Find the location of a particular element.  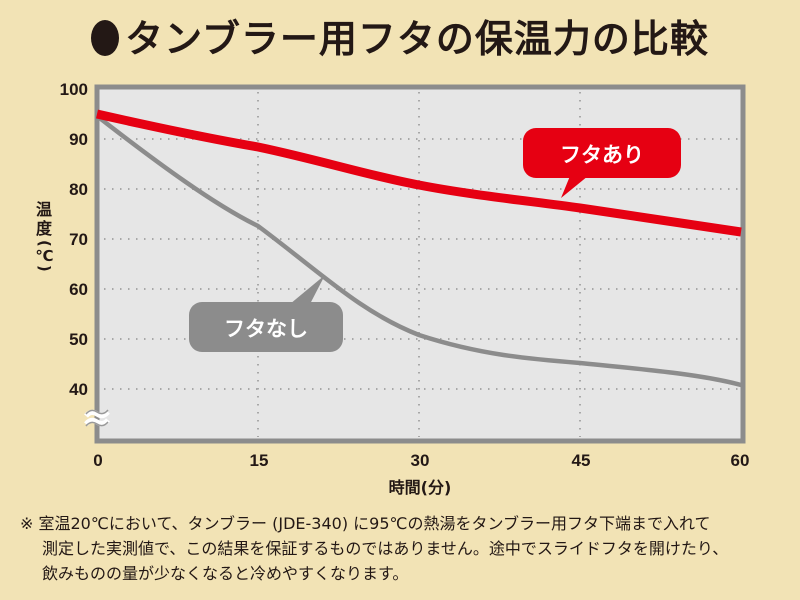

callout-with-lid: フタあり is located at coordinates (602, 163).